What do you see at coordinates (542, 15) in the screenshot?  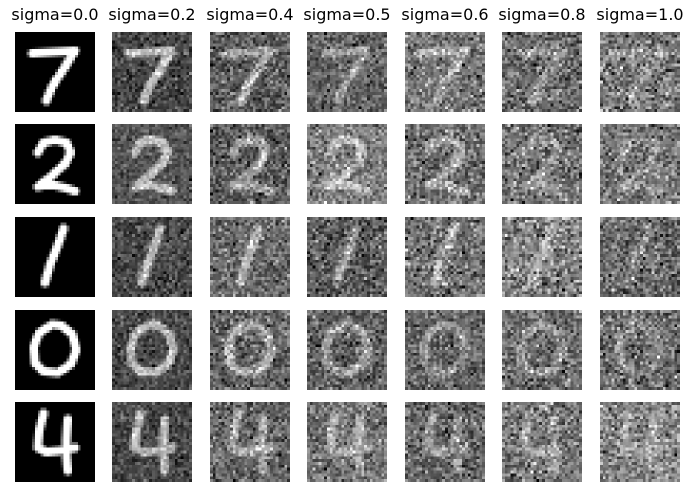 I see `column-title: sigma=0.8` at bounding box center [542, 15].